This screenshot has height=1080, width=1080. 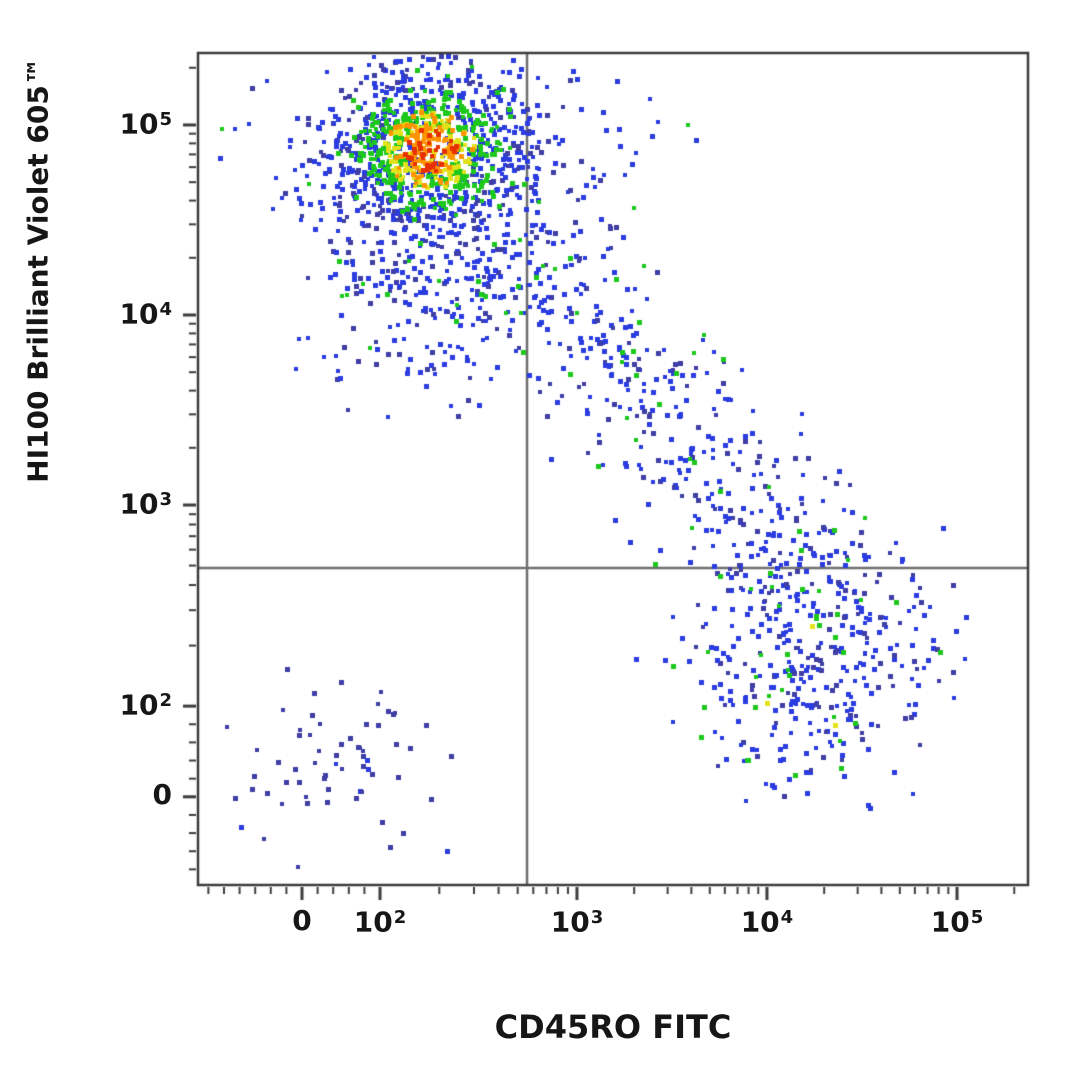 What do you see at coordinates (162, 794) in the screenshot?
I see `y-tick-label: 0` at bounding box center [162, 794].